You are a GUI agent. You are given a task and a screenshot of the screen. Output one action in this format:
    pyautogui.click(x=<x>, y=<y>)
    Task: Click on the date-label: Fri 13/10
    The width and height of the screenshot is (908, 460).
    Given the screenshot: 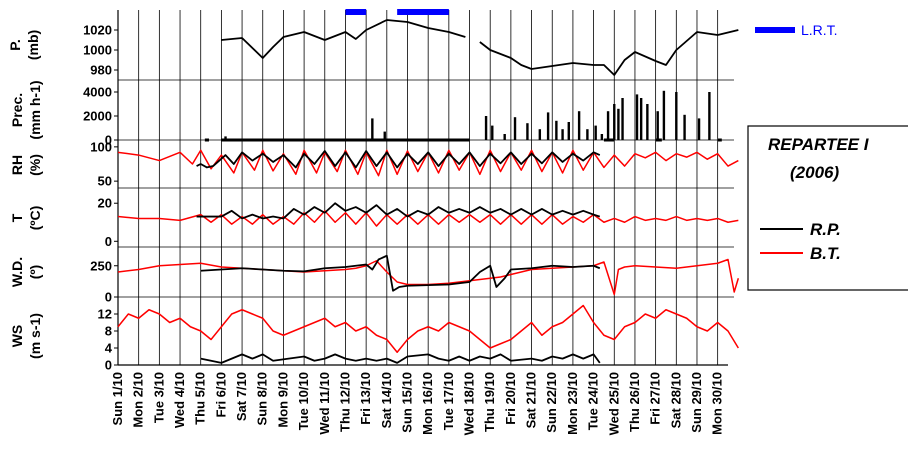 What is the action you would take?
    pyautogui.click(x=365, y=398)
    